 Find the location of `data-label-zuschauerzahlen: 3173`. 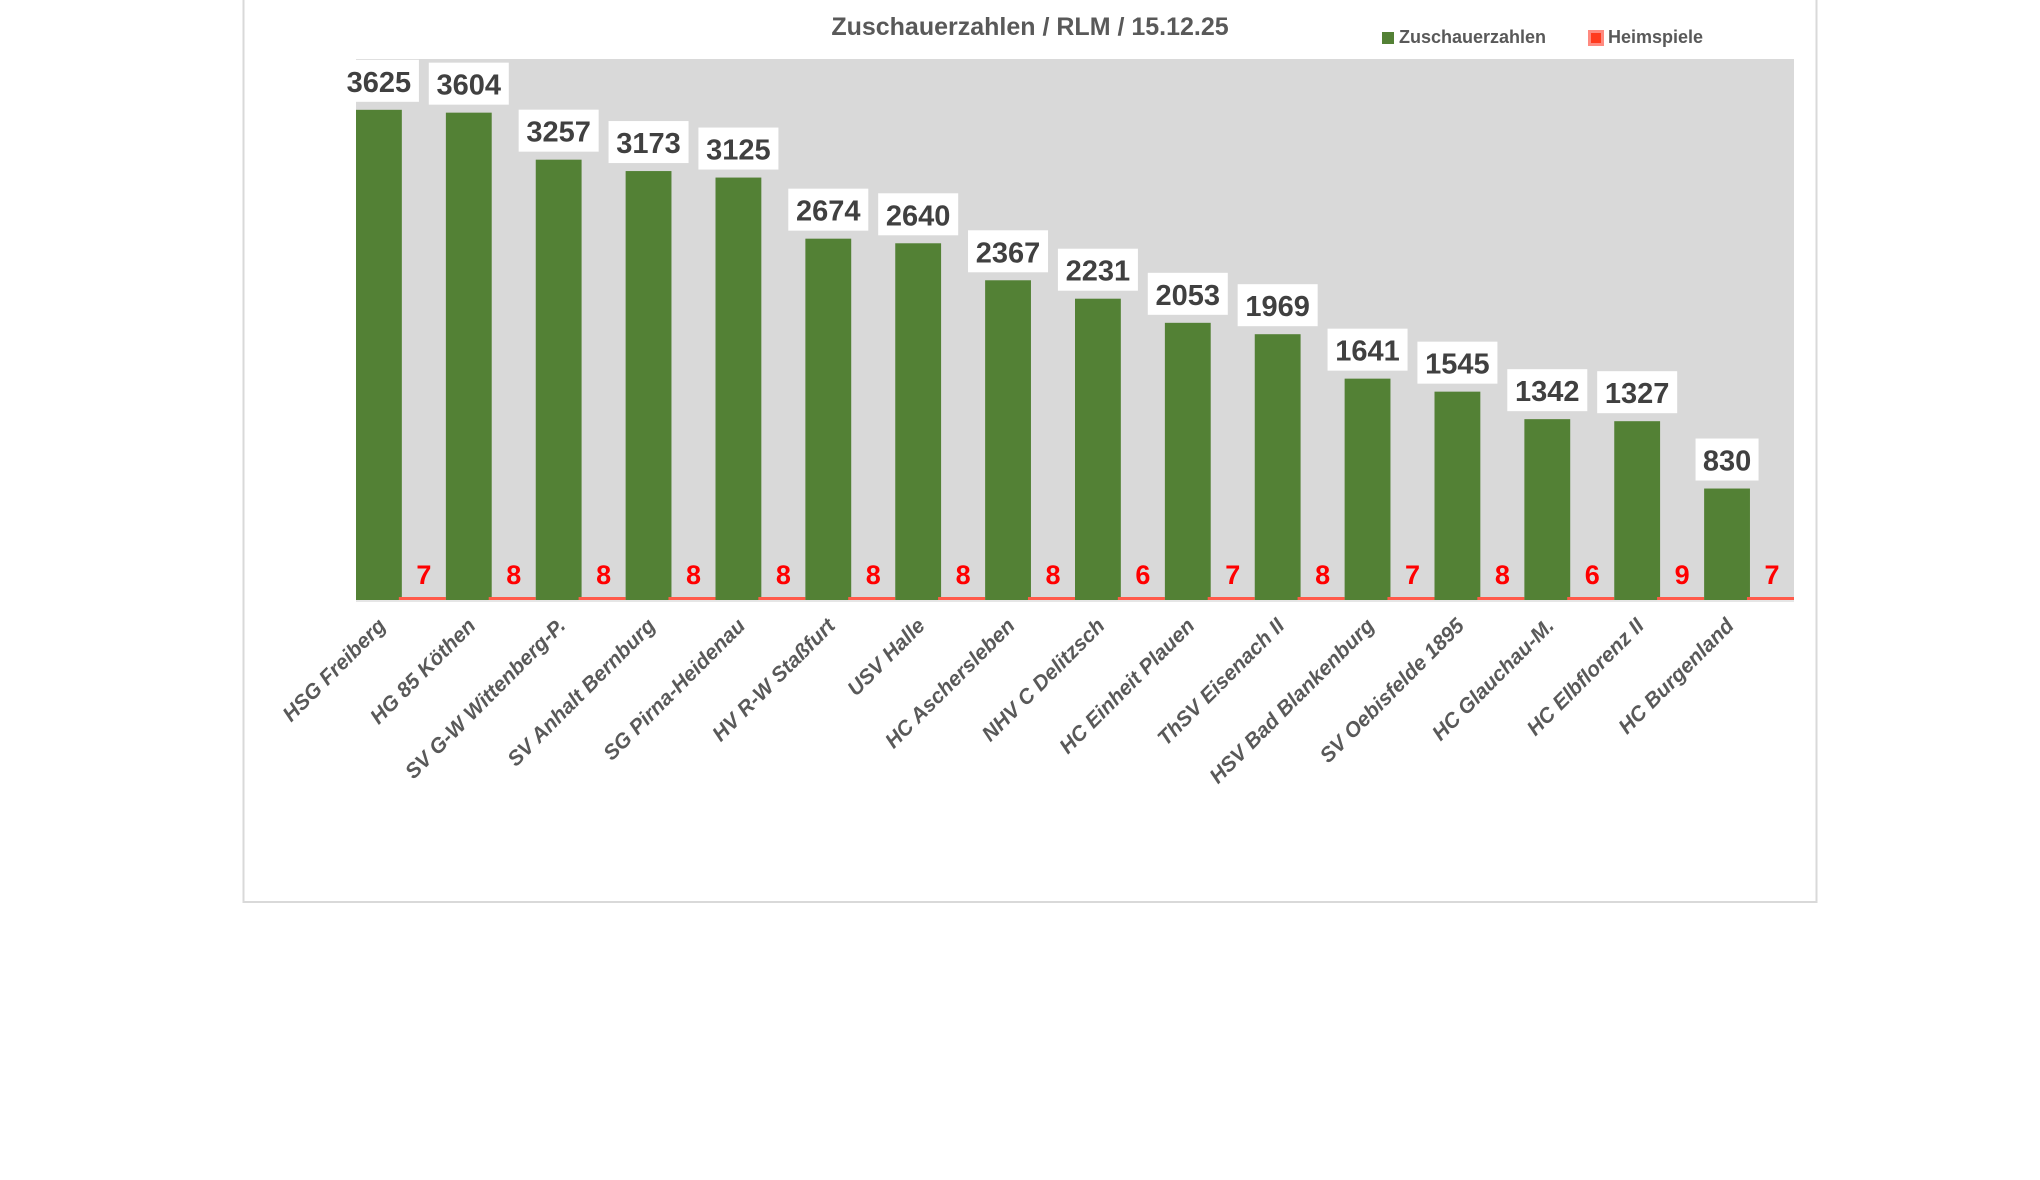

data-label-zuschauerzahlen: 3173 is located at coordinates (648, 144).